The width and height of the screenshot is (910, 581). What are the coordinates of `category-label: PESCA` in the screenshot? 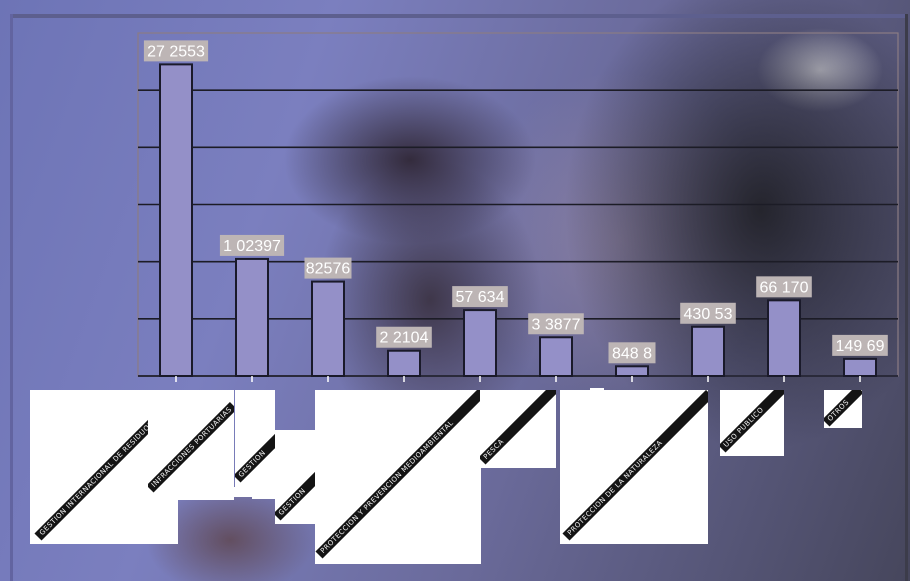 It's located at (518, 427).